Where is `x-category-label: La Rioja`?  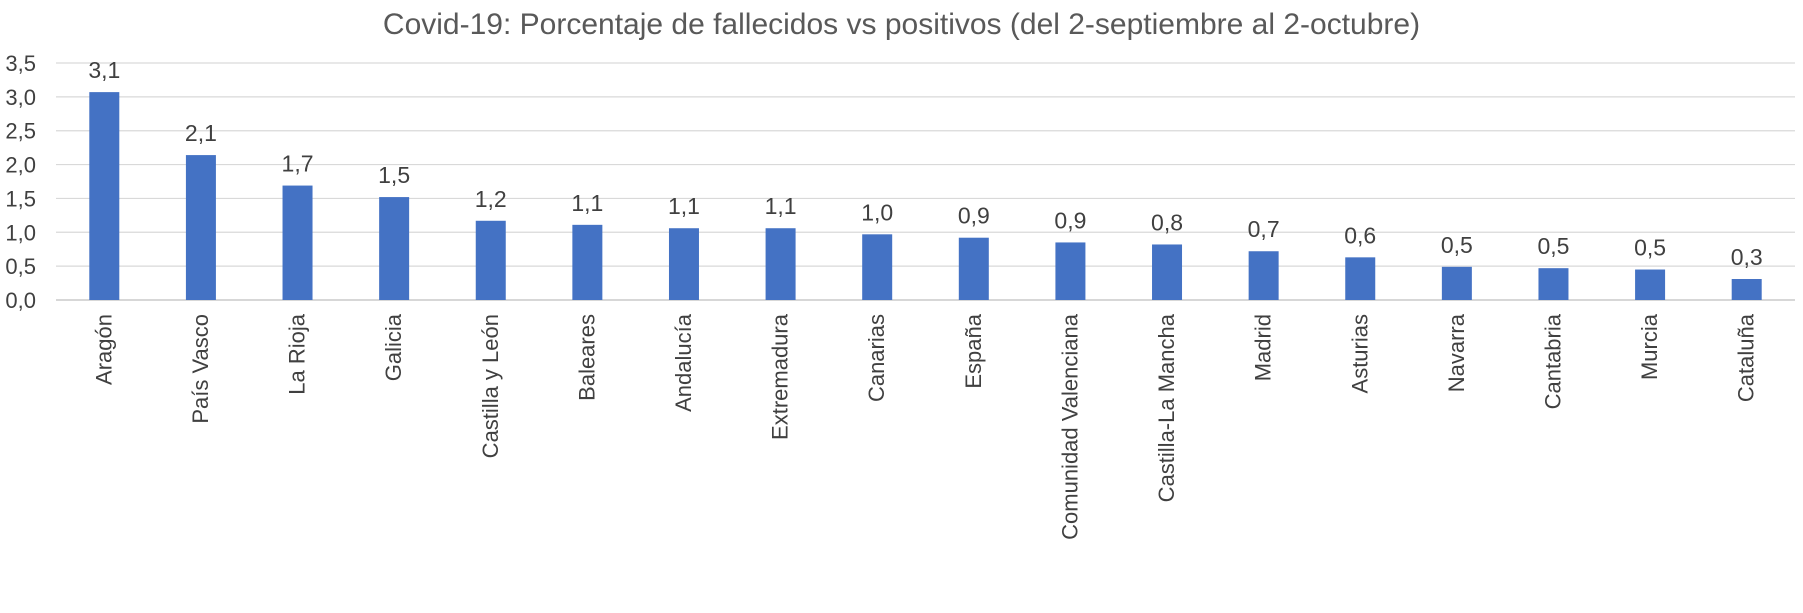
x-category-label: La Rioja is located at coordinates (297, 353).